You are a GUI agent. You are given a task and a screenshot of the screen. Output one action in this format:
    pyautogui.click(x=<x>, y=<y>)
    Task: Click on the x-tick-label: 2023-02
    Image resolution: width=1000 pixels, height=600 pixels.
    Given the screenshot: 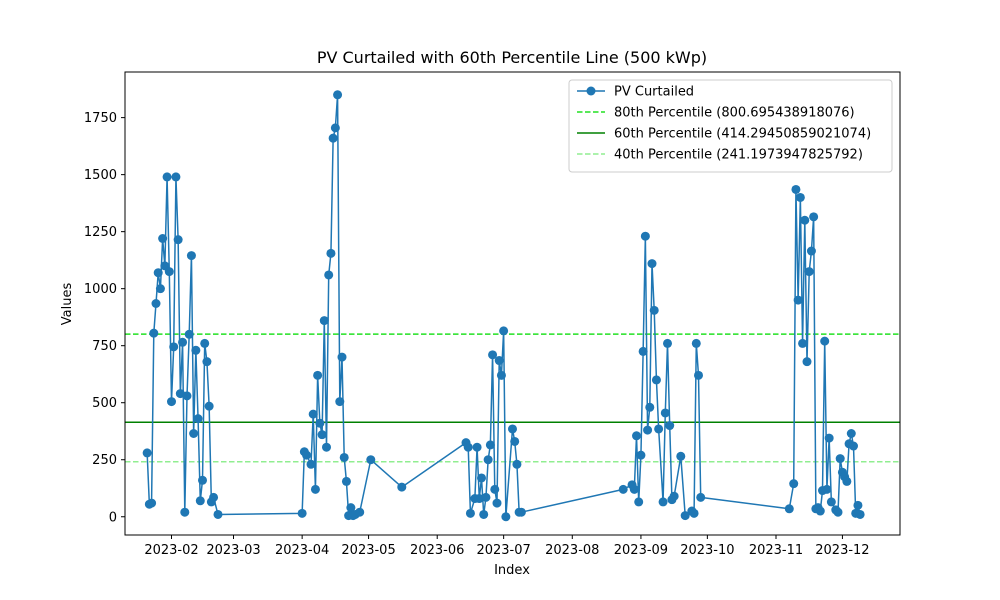 What is the action you would take?
    pyautogui.click(x=171, y=550)
    